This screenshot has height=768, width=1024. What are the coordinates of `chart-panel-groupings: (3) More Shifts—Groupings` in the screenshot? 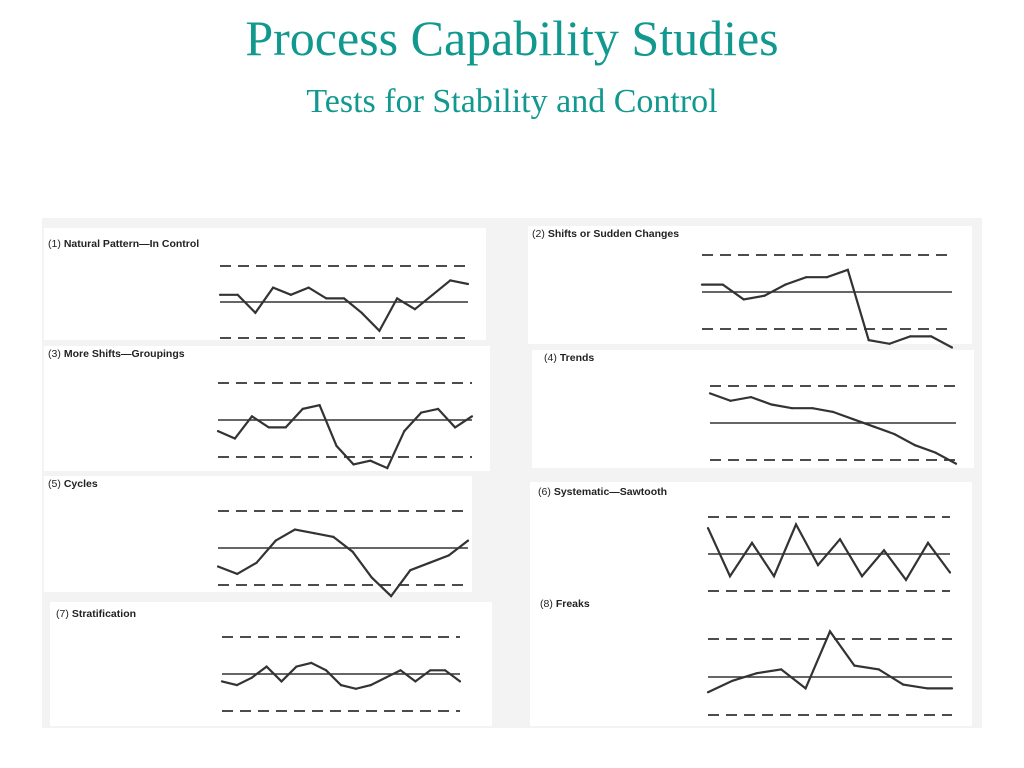 It's located at (267, 408).